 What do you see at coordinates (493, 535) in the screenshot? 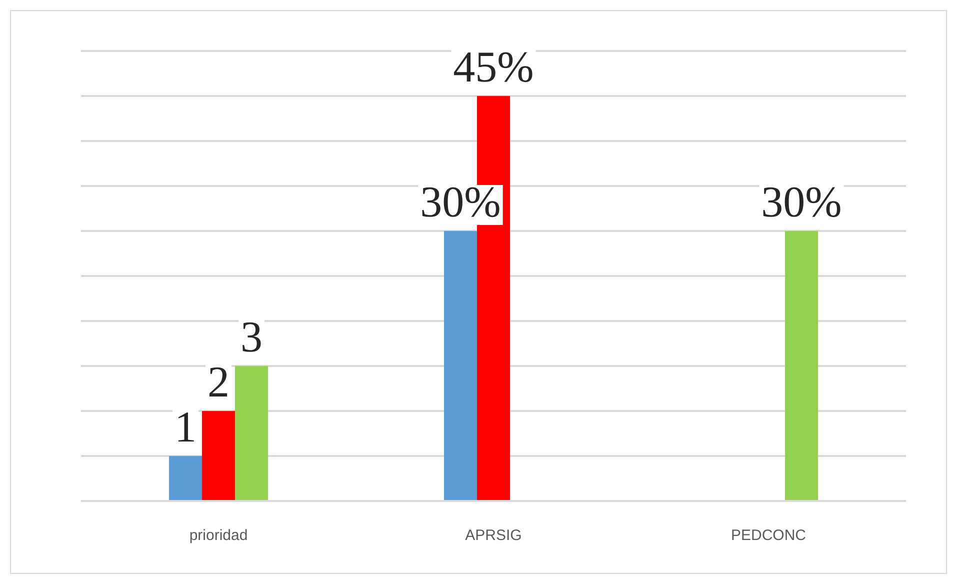
I see `x-tick-label: APRSIG` at bounding box center [493, 535].